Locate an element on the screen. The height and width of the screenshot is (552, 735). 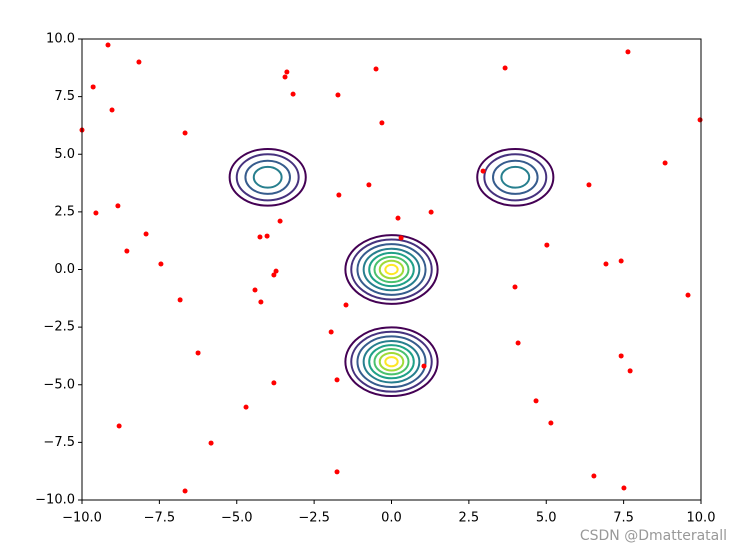
y-tick-label: 7.5 is located at coordinates (64, 96).